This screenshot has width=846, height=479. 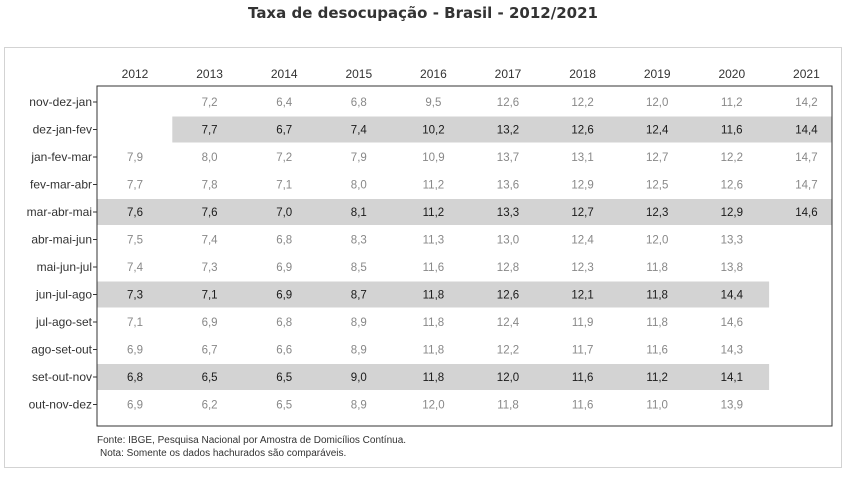 What do you see at coordinates (61, 157) in the screenshot?
I see `row-label: jan-fev-mar` at bounding box center [61, 157].